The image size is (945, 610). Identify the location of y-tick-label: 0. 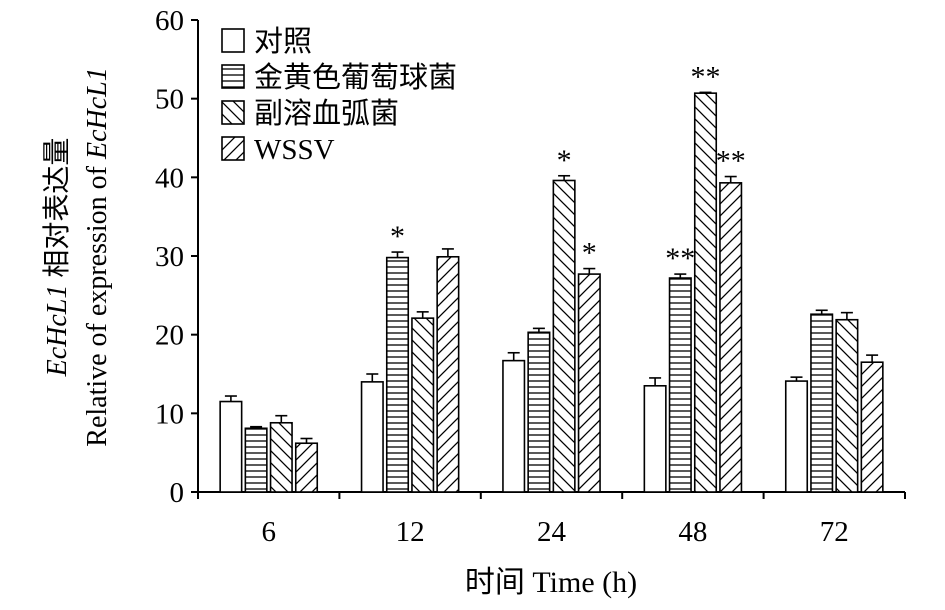
(177, 493).